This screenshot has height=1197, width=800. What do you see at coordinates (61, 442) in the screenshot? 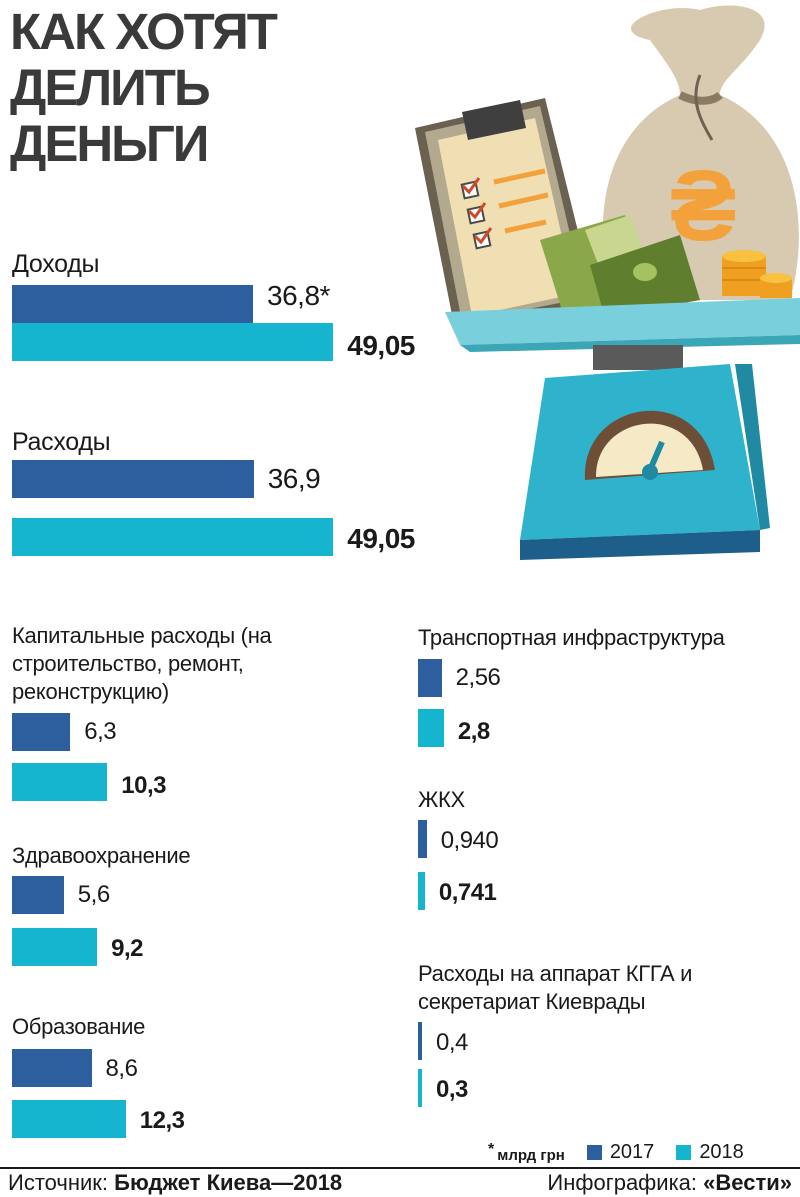
I see `group-label-expenses: Расходы` at bounding box center [61, 442].